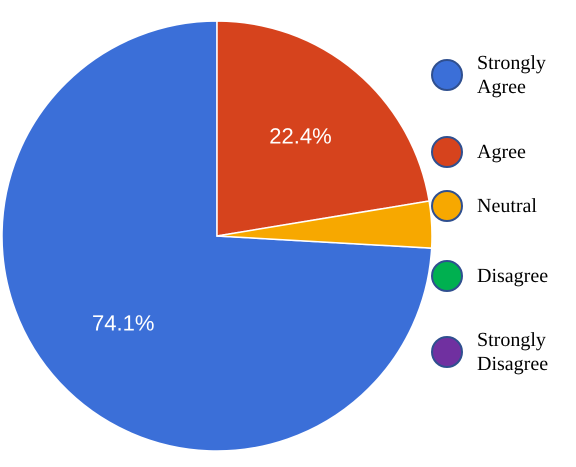 The width and height of the screenshot is (576, 467). Describe the element at coordinates (501, 152) in the screenshot. I see `legend-label: Agree` at that location.